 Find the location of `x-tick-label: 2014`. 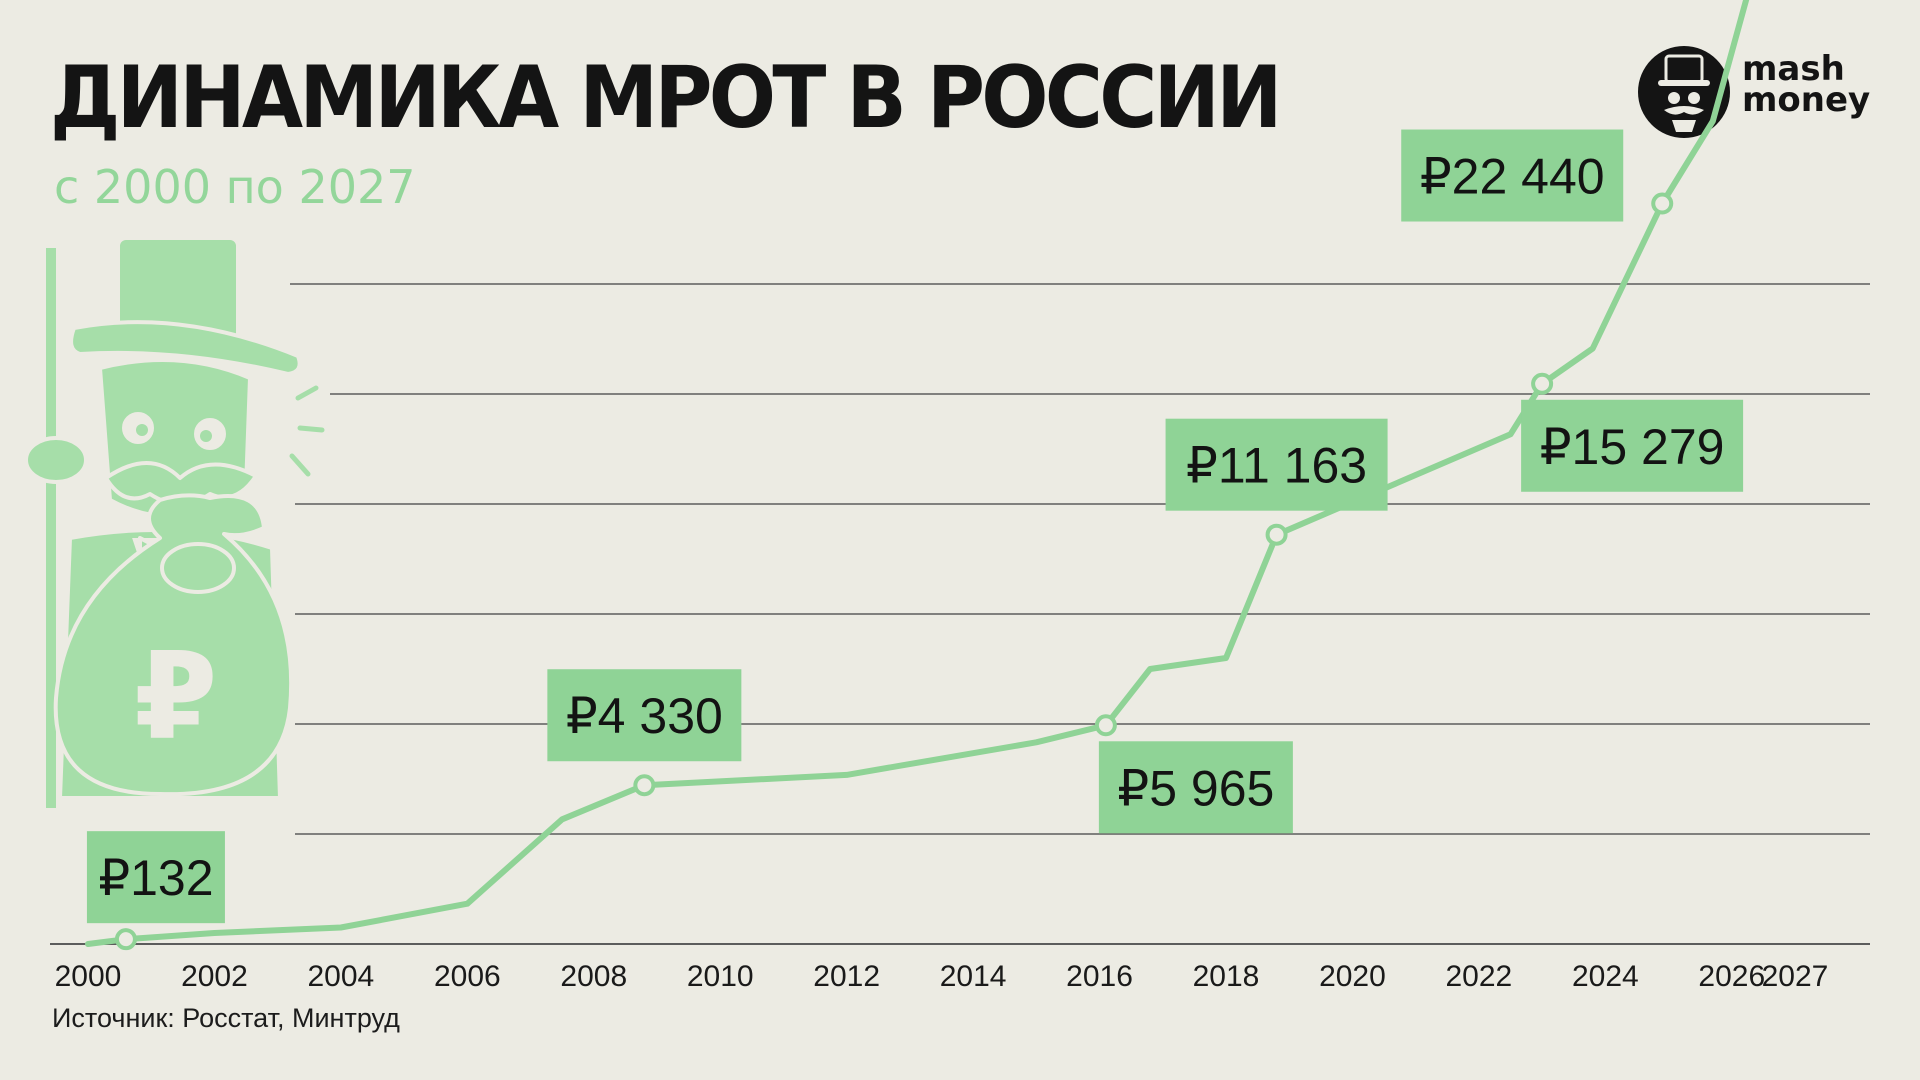

x-tick-label: 2014 is located at coordinates (973, 976).